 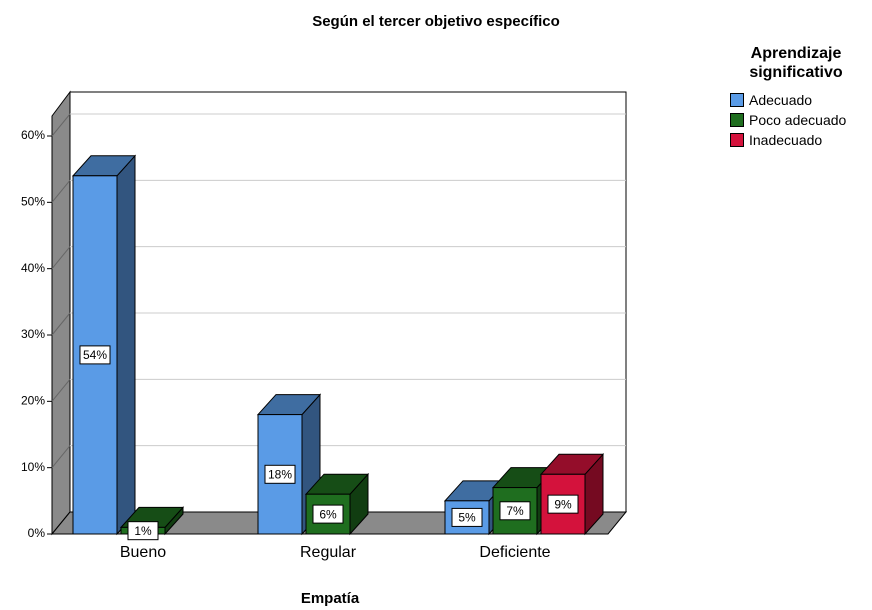 I want to click on left-wall, so click(x=61, y=313).